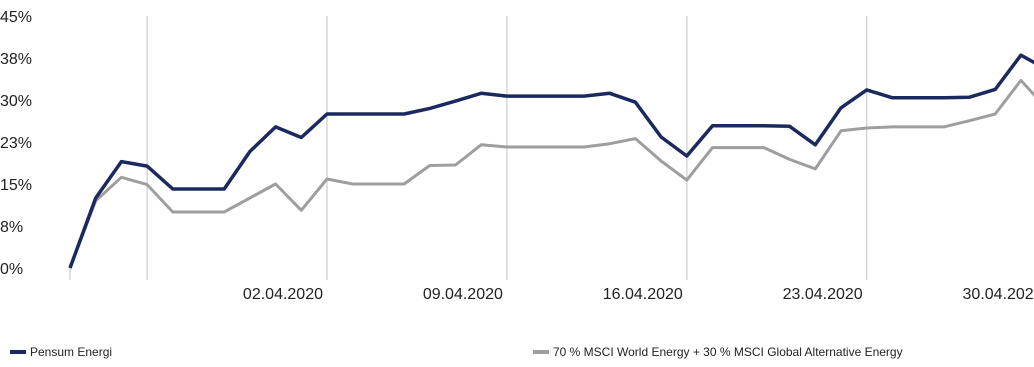 This screenshot has width=1034, height=367. What do you see at coordinates (71, 352) in the screenshot?
I see `legend-label-pensum-energi: Pensum Energi` at bounding box center [71, 352].